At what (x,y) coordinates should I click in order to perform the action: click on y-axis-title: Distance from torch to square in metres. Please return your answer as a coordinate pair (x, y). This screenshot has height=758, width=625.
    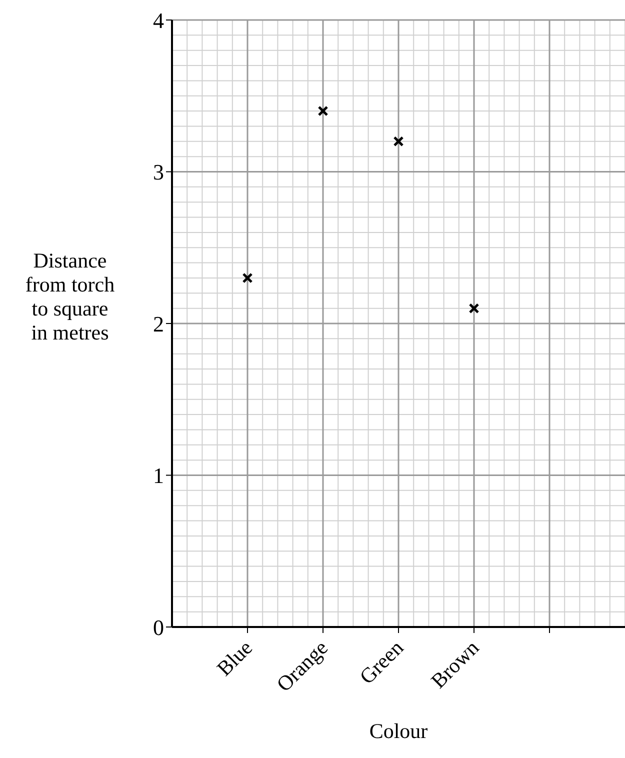
    Looking at the image, I should click on (70, 296).